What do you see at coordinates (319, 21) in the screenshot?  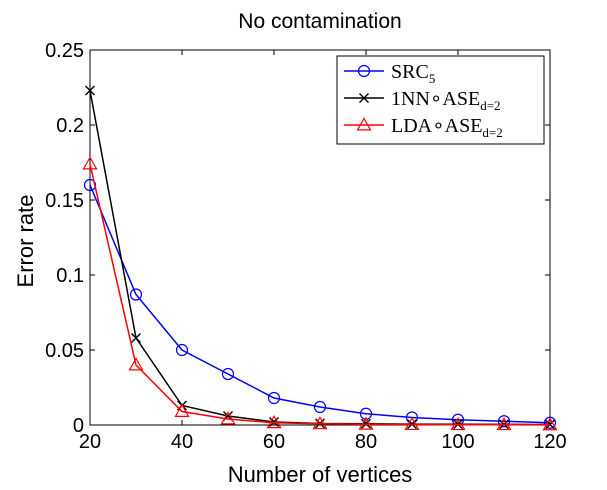 I see `chart-title: No contamination` at bounding box center [319, 21].